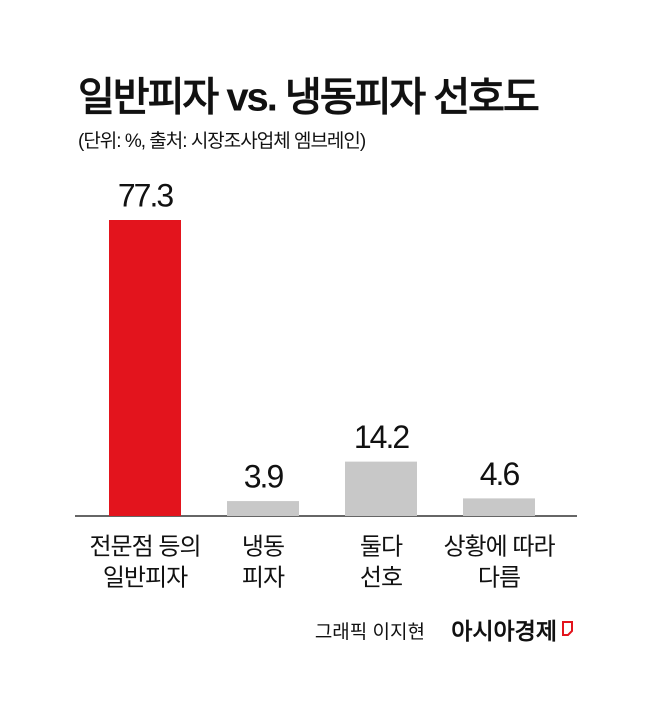  What do you see at coordinates (381, 546) in the screenshot?
I see `x-tick-label: 둘다` at bounding box center [381, 546].